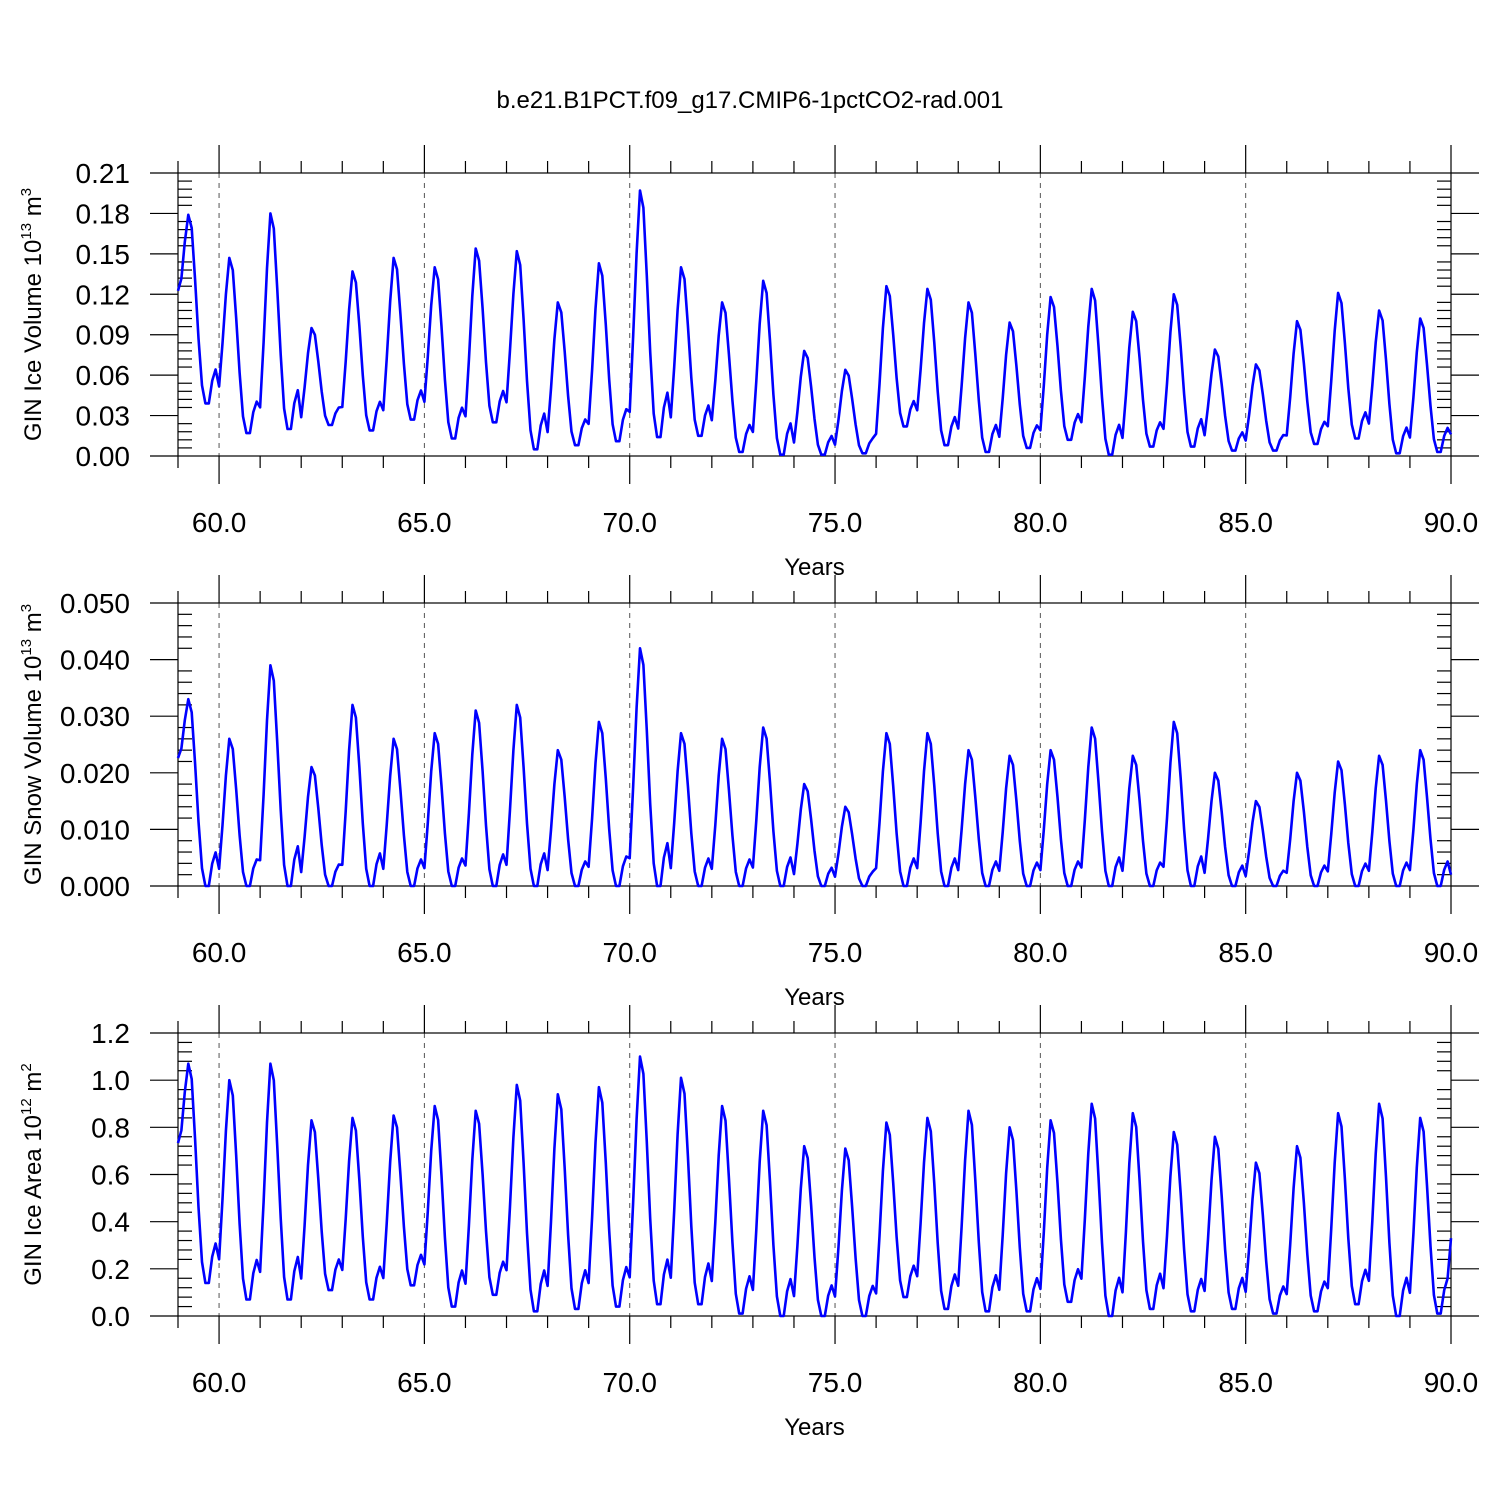 Image resolution: width=1500 pixels, height=1500 pixels. I want to click on y-tick-label: 0.06, so click(103, 375).